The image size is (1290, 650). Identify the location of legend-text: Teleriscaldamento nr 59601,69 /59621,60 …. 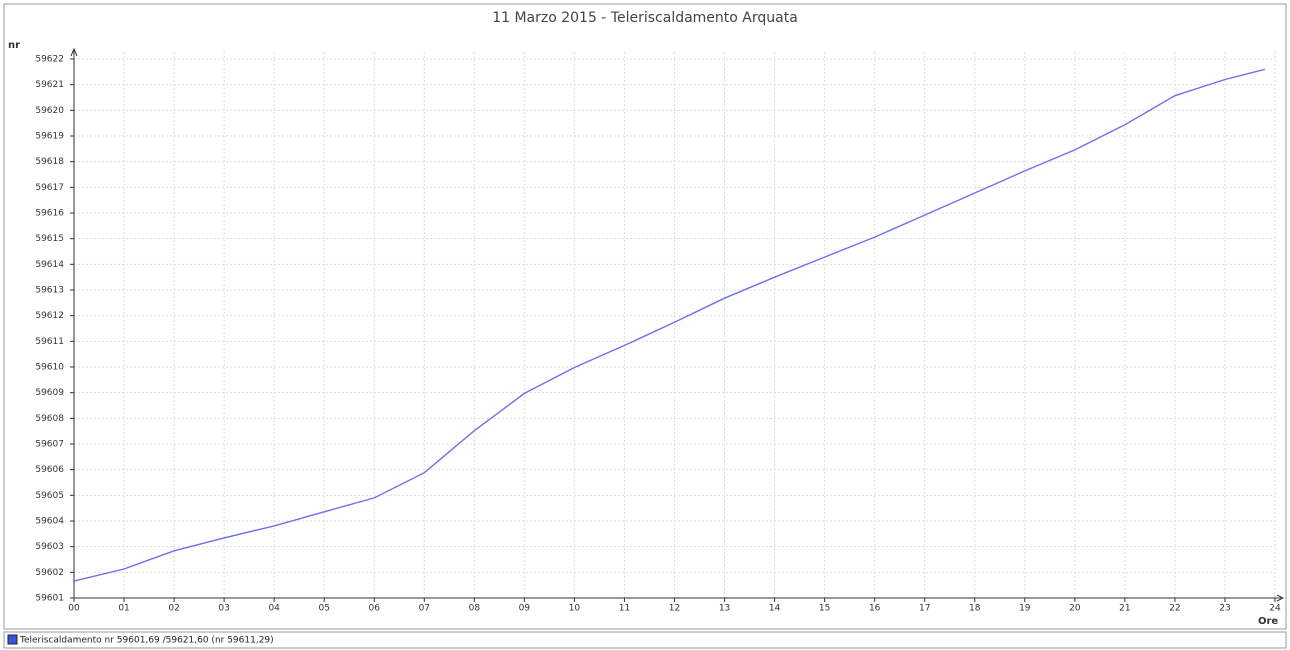
(146, 641).